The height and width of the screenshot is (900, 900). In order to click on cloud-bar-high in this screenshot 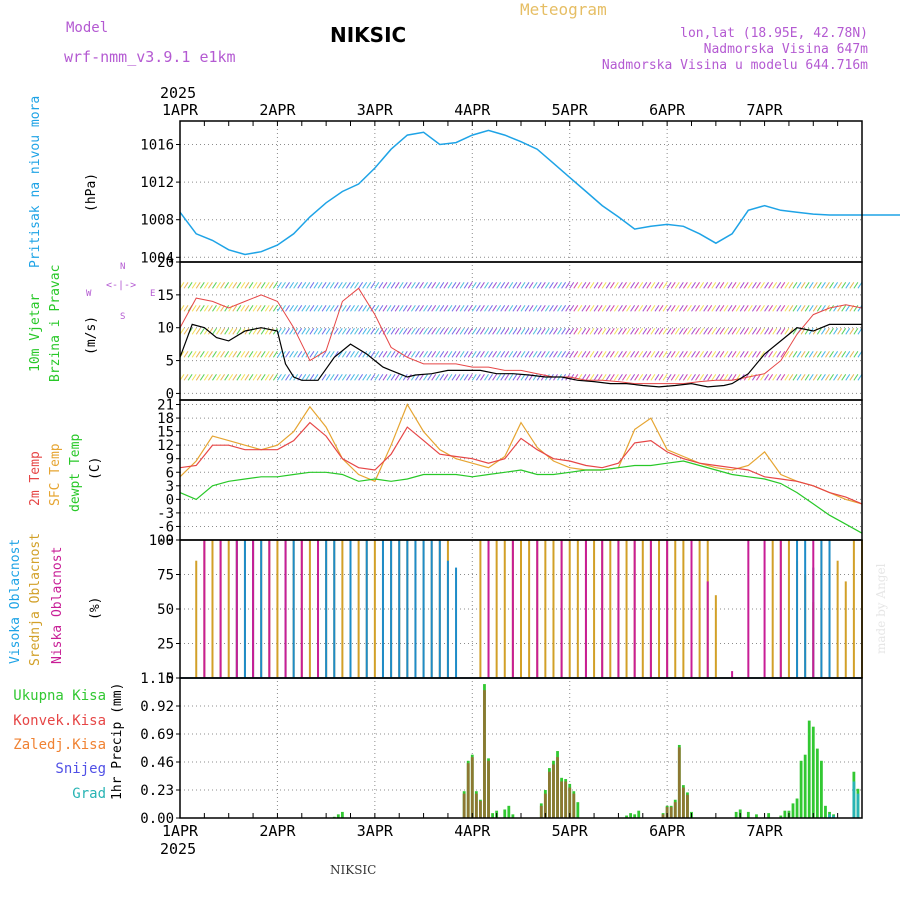, I will do `click(293, 609)`.